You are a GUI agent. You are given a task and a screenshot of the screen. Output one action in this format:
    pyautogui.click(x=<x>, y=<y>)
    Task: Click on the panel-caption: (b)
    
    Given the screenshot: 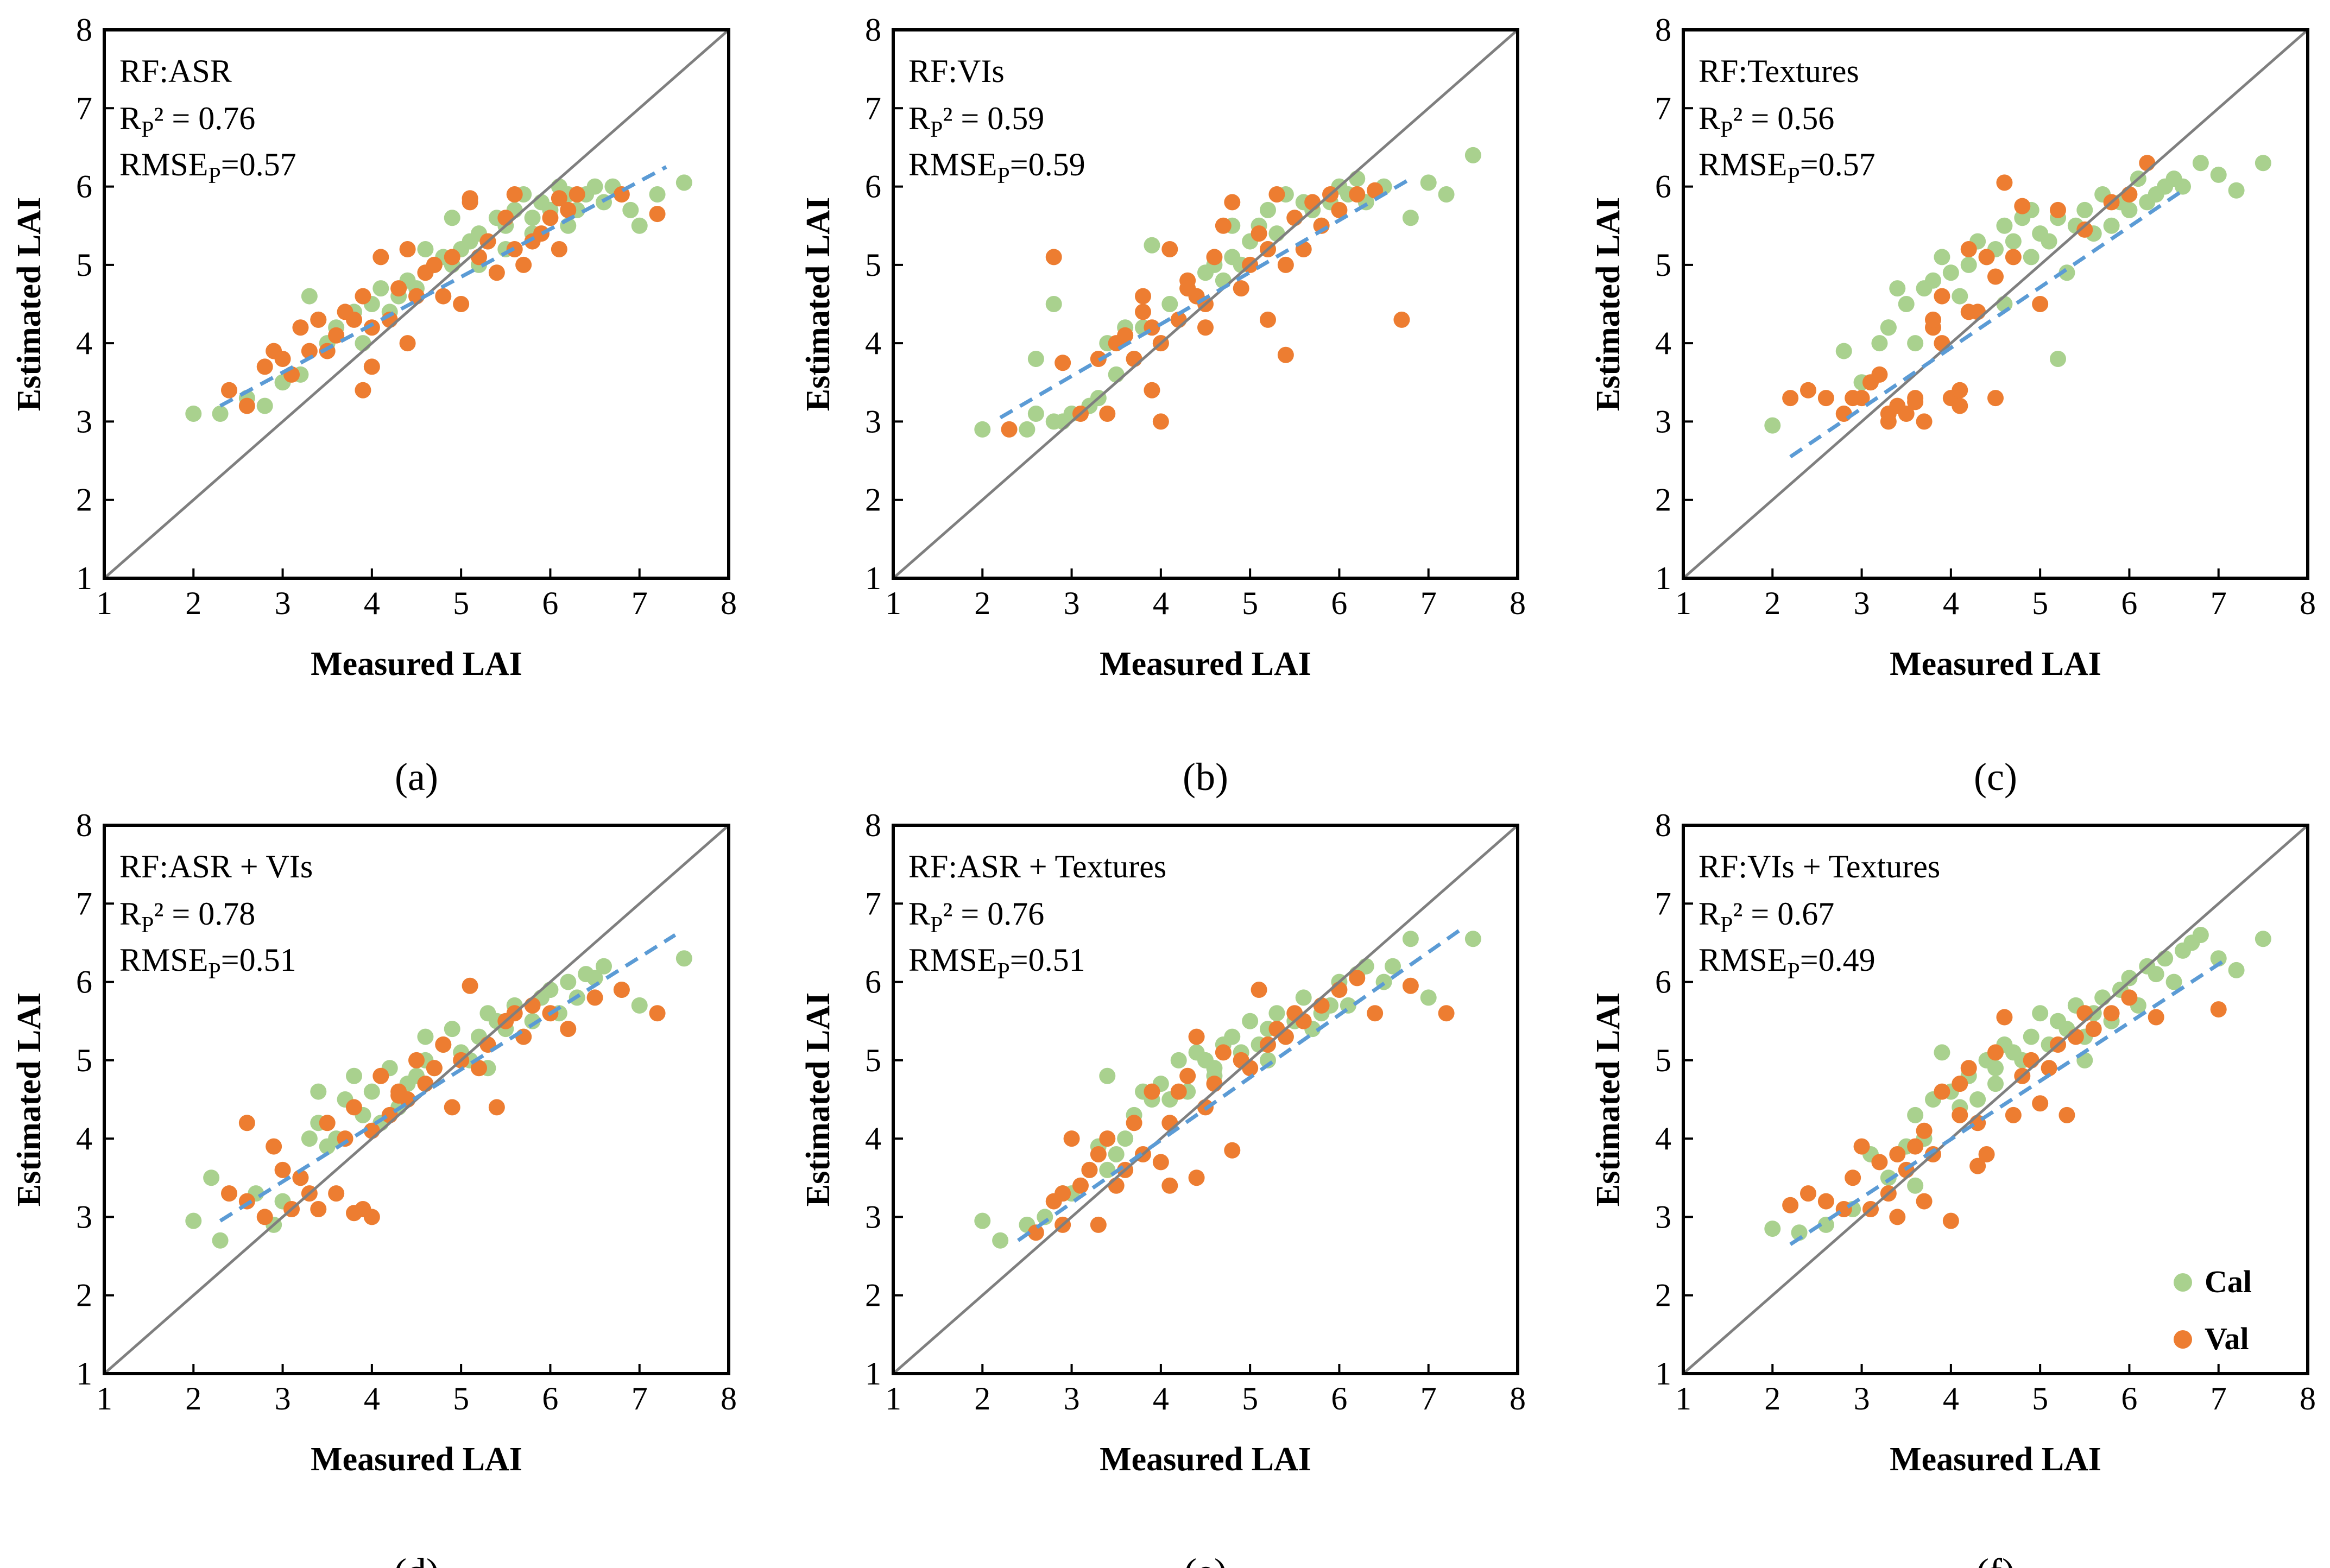 What is the action you would take?
    pyautogui.click(x=1205, y=777)
    